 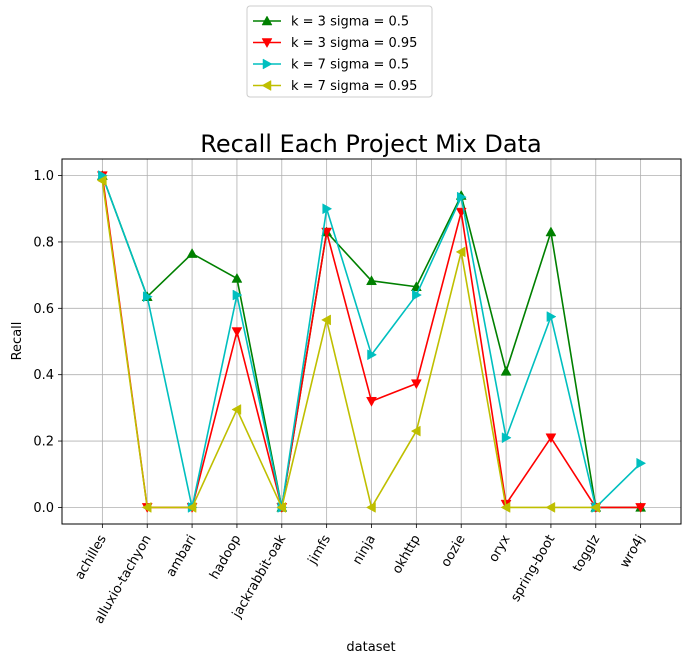 What do you see at coordinates (499, 548) in the screenshot?
I see `x-tick-label: oryx` at bounding box center [499, 548].